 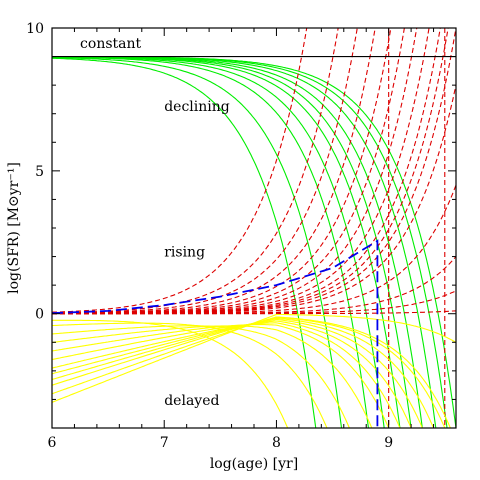 I want to click on y-tick-label-10: 10, so click(x=35, y=29).